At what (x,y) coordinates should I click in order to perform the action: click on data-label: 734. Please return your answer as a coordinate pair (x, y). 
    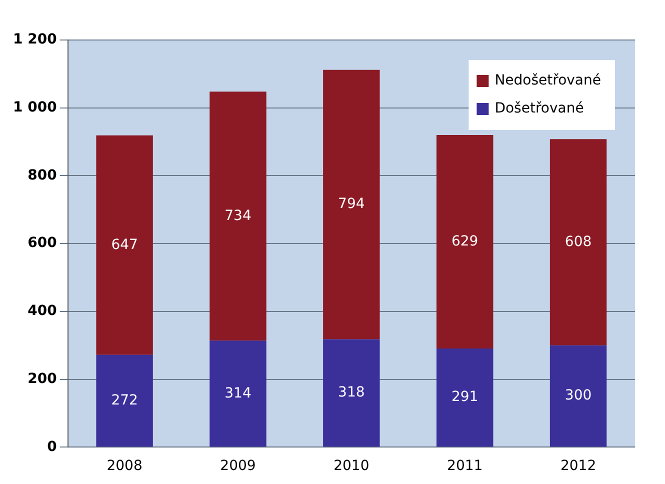
    Looking at the image, I should click on (238, 216).